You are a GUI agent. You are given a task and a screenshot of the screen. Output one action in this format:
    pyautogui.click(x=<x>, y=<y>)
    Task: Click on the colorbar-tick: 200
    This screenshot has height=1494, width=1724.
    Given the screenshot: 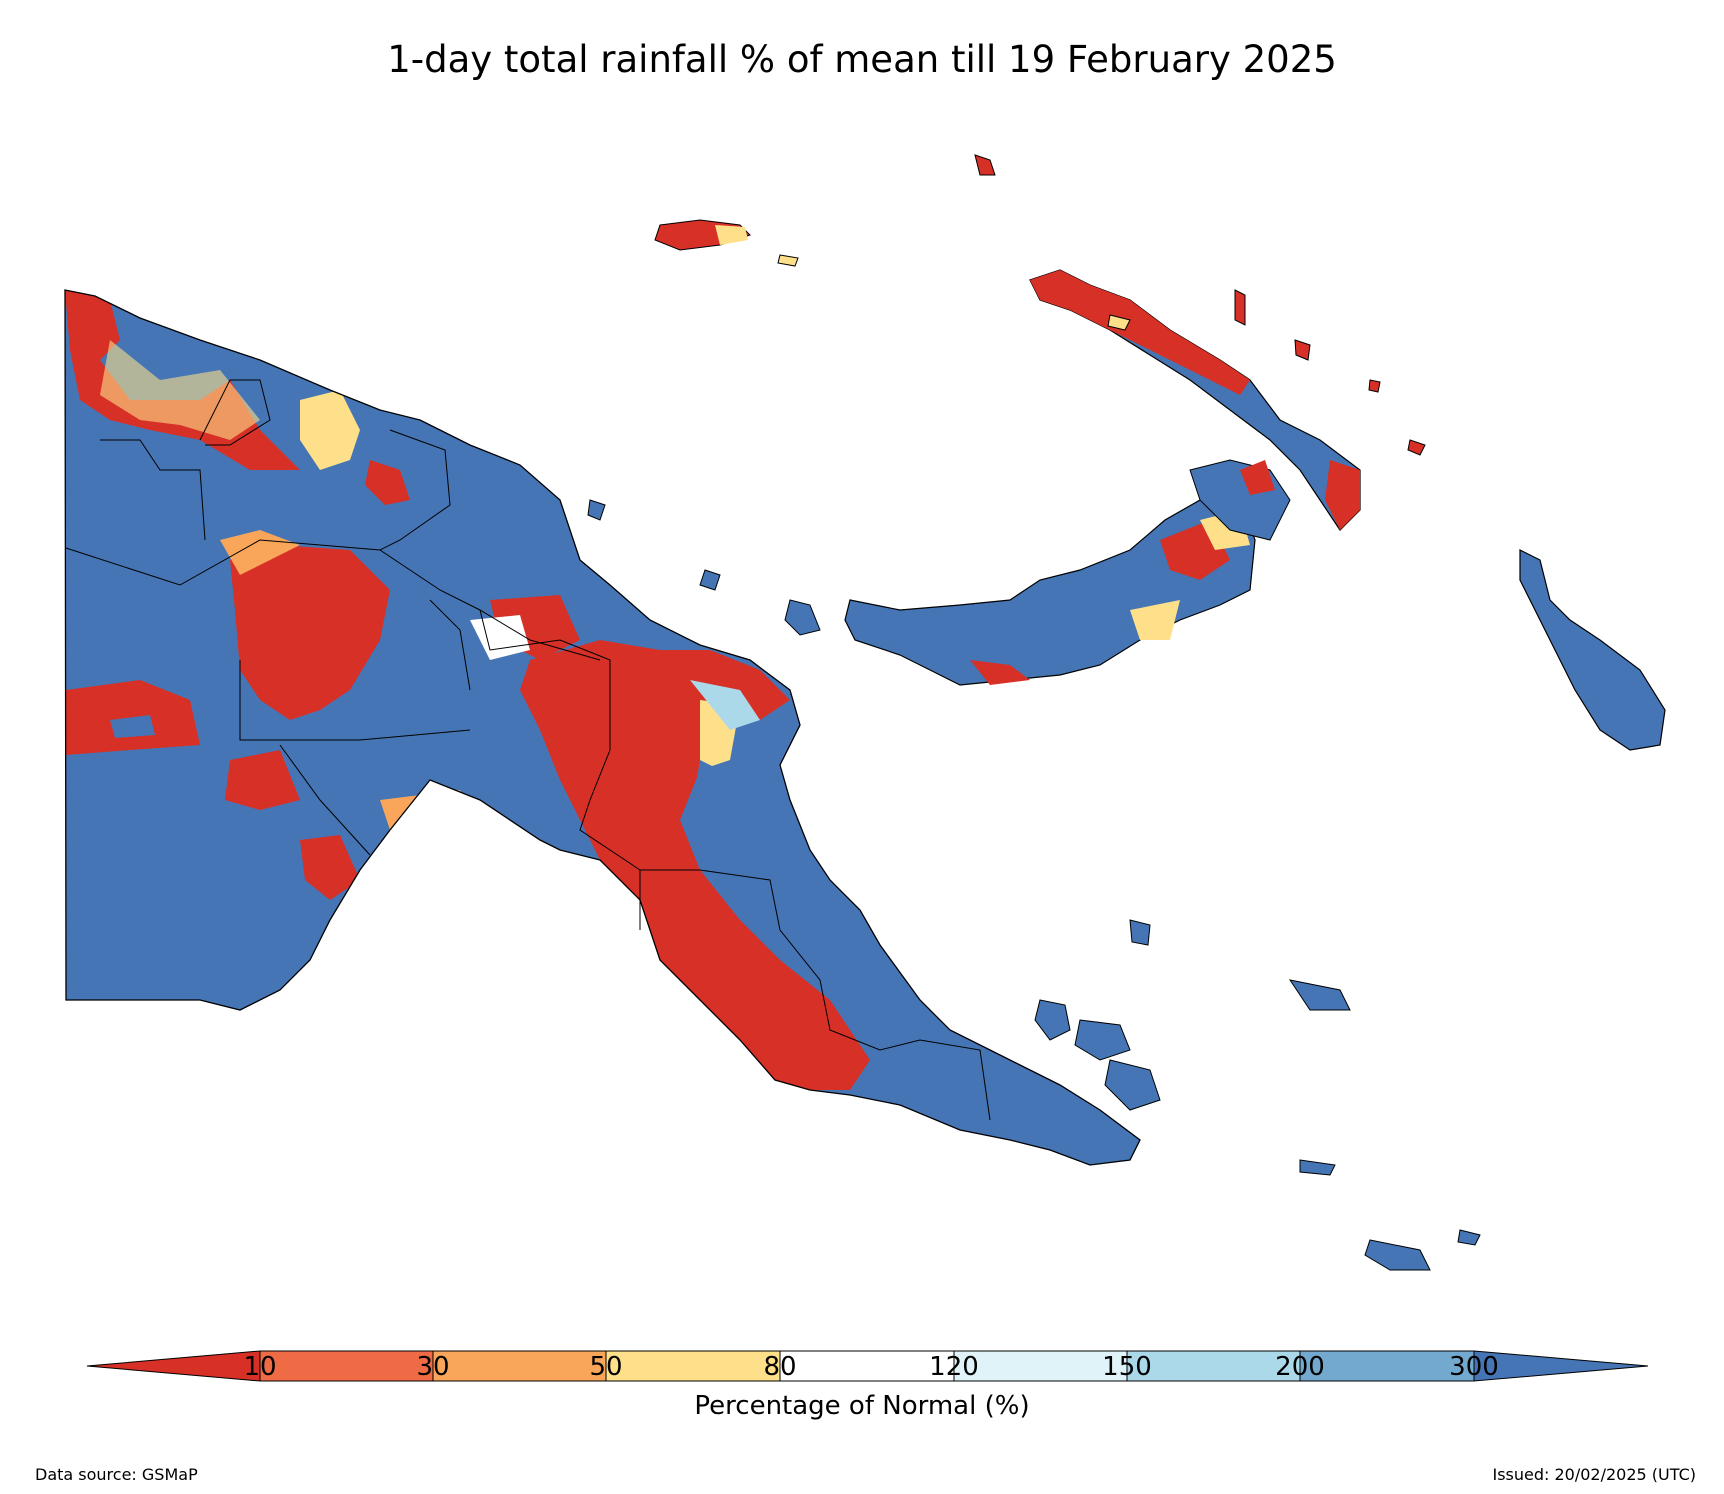 What is the action you would take?
    pyautogui.click(x=1300, y=1367)
    